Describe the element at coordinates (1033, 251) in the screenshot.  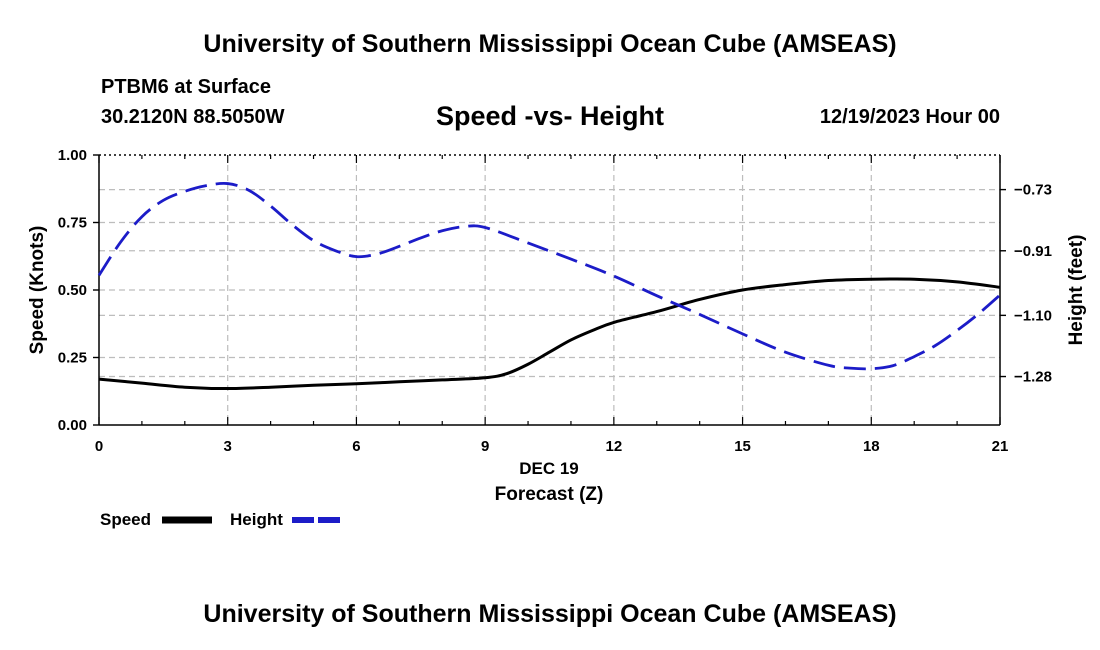
I see `y2-tick-label-2: −0.91` at that location.